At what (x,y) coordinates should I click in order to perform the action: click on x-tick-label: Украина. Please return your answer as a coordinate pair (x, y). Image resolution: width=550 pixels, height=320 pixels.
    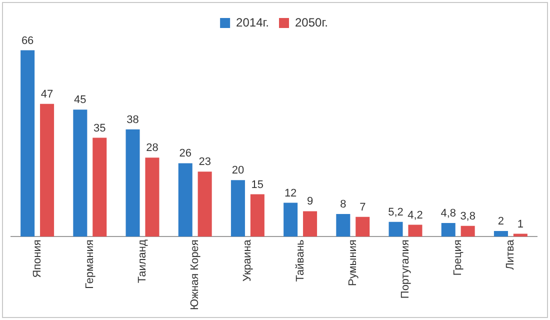
    Looking at the image, I should click on (248, 260).